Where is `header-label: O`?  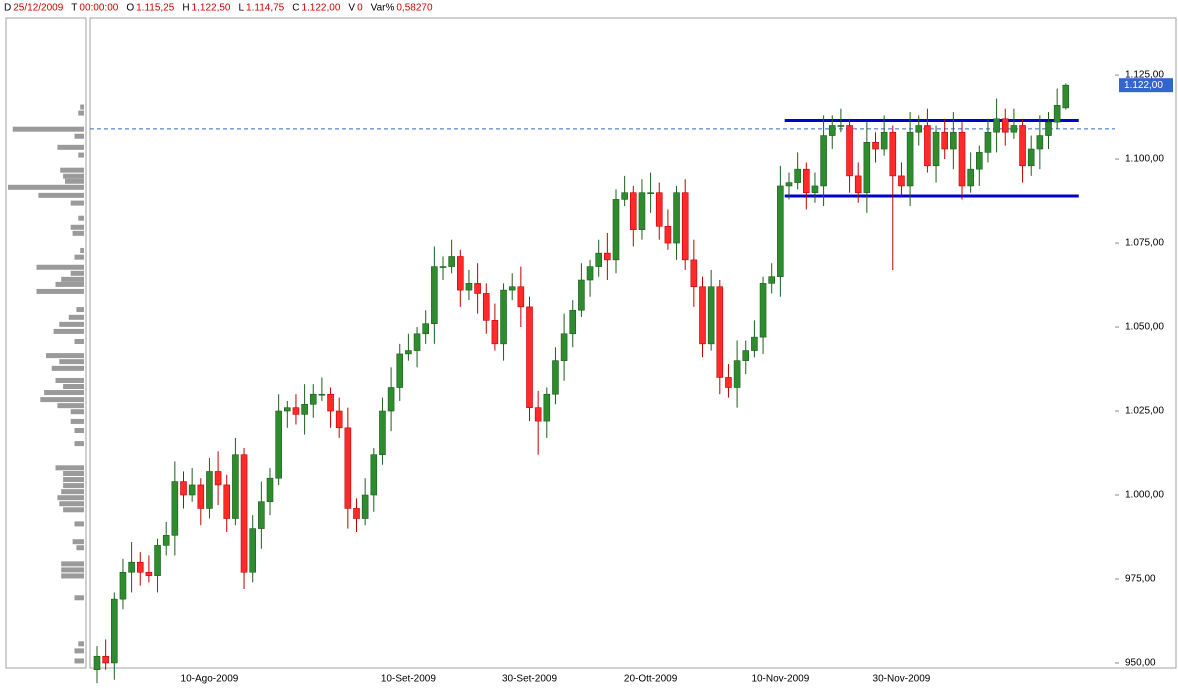
header-label: O is located at coordinates (130, 8).